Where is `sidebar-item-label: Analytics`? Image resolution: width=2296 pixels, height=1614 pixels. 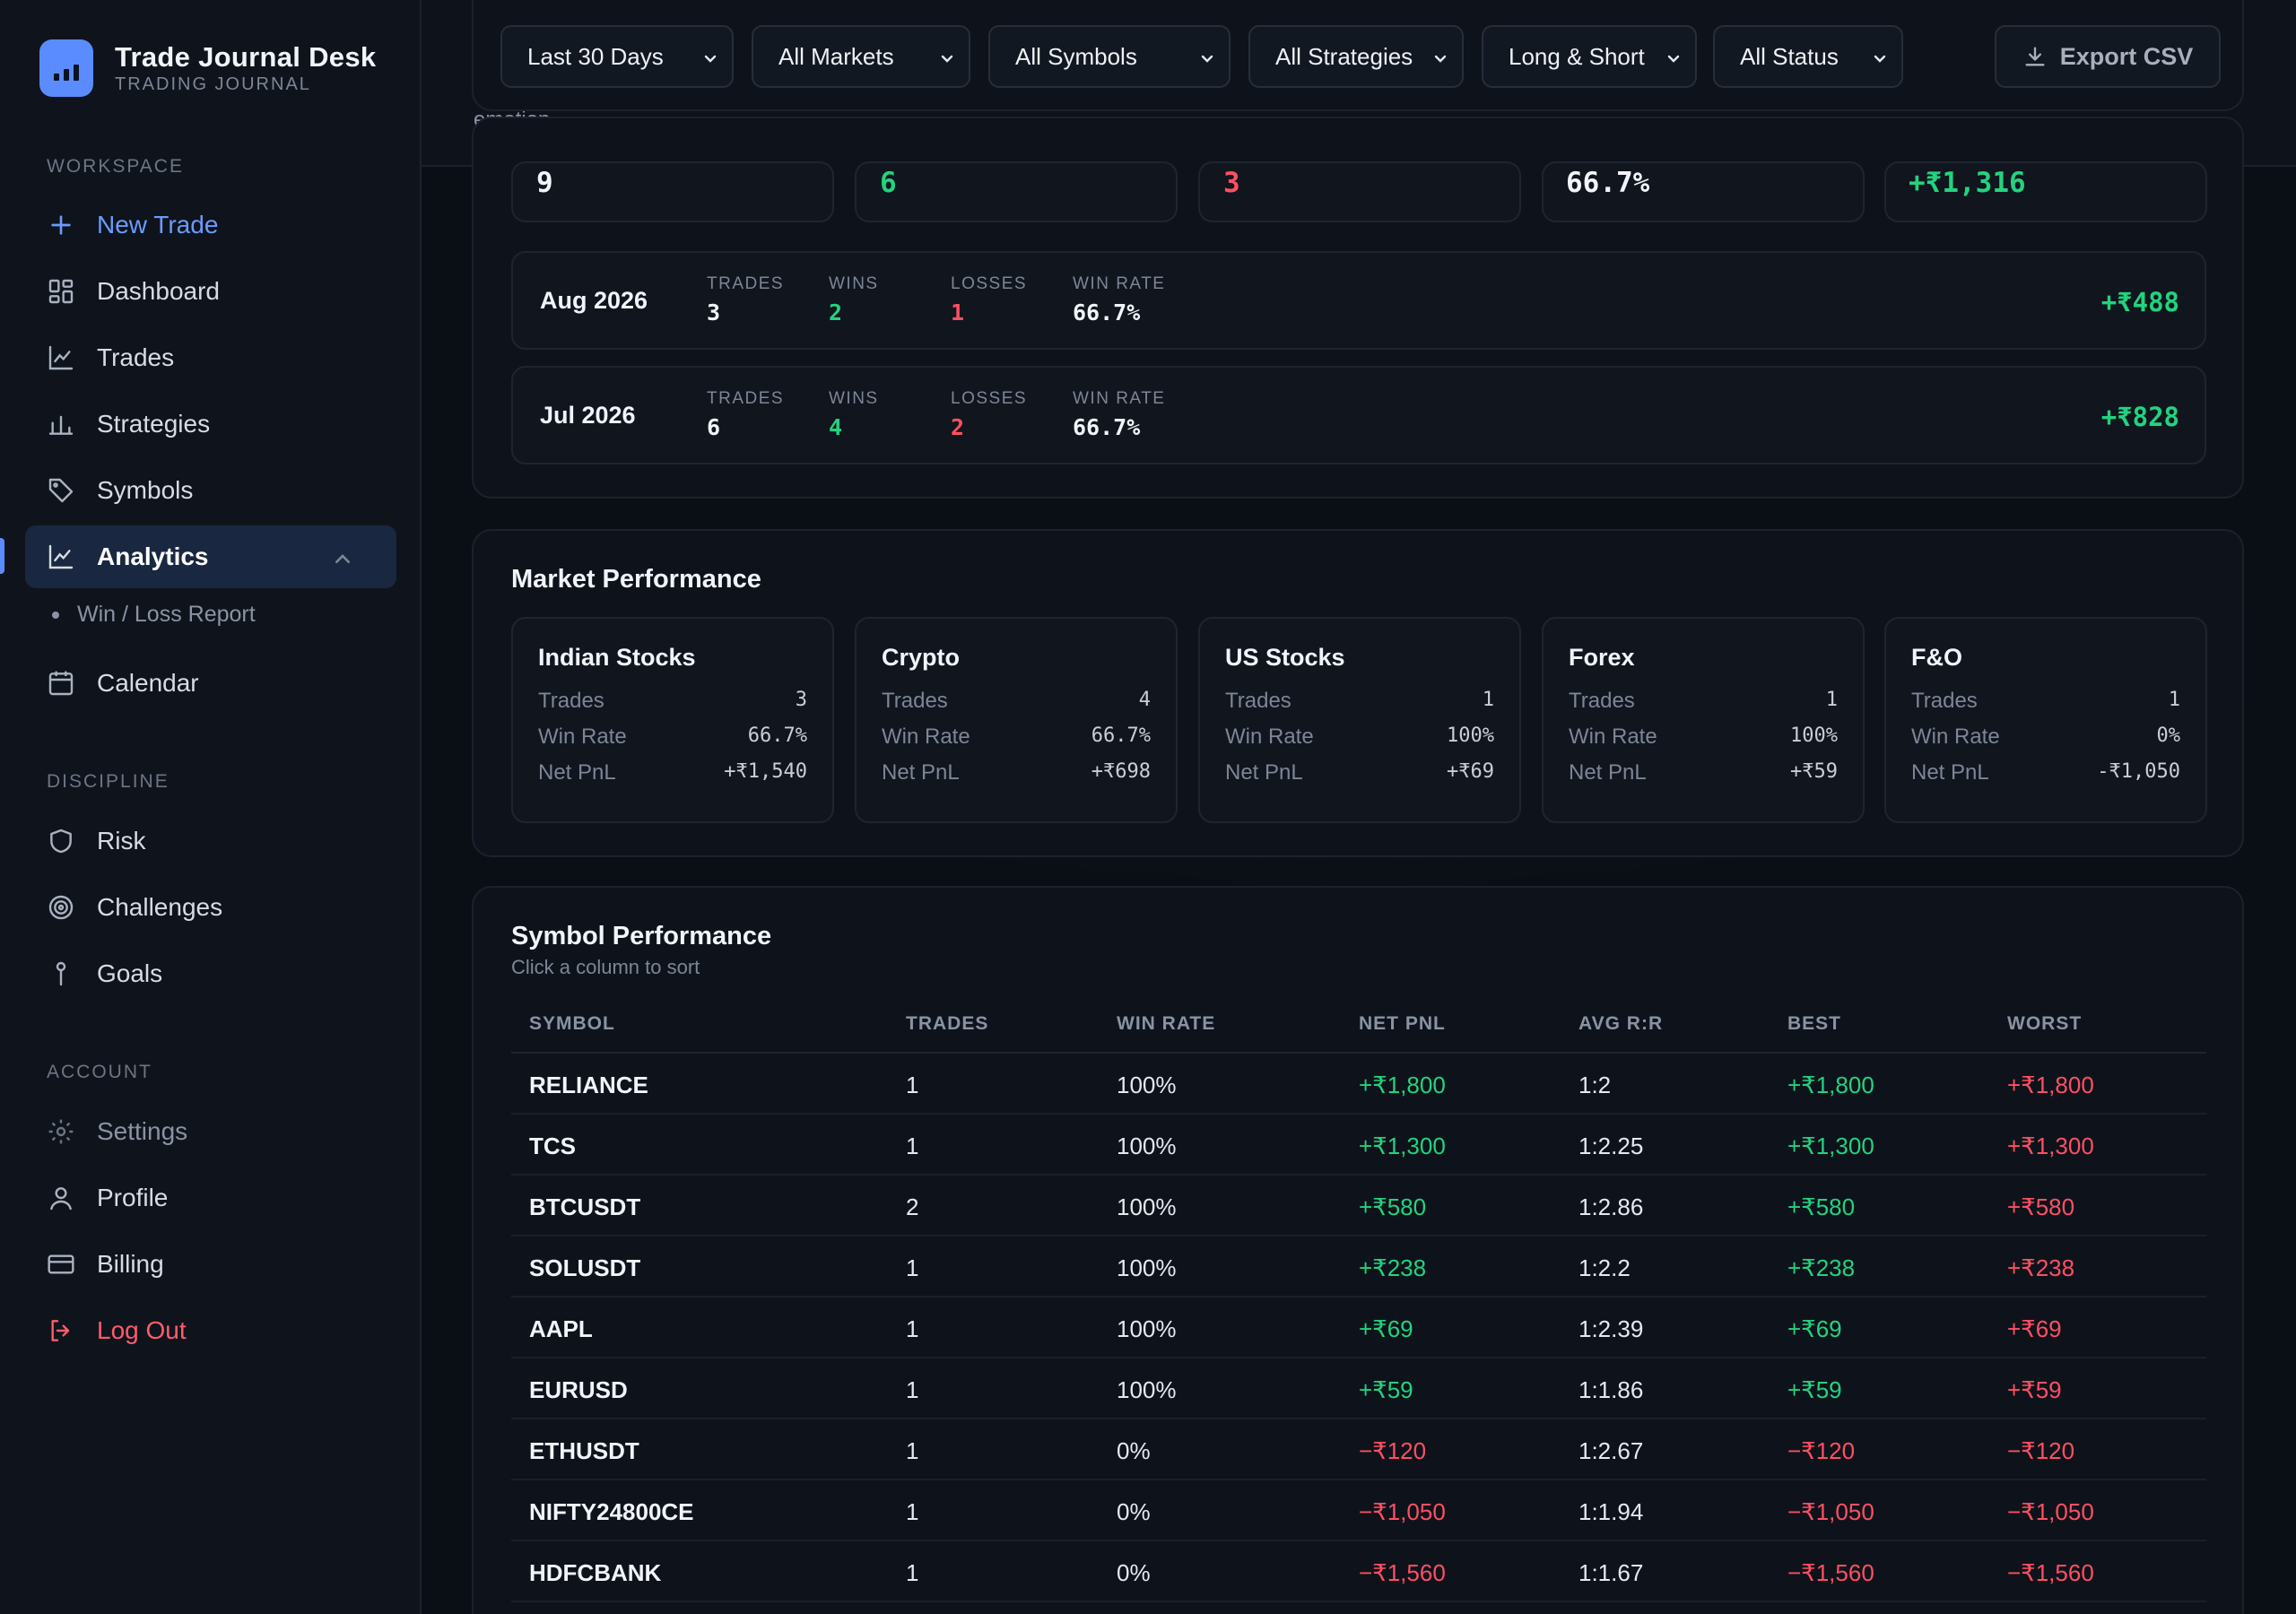 sidebar-item-label: Analytics is located at coordinates (153, 556).